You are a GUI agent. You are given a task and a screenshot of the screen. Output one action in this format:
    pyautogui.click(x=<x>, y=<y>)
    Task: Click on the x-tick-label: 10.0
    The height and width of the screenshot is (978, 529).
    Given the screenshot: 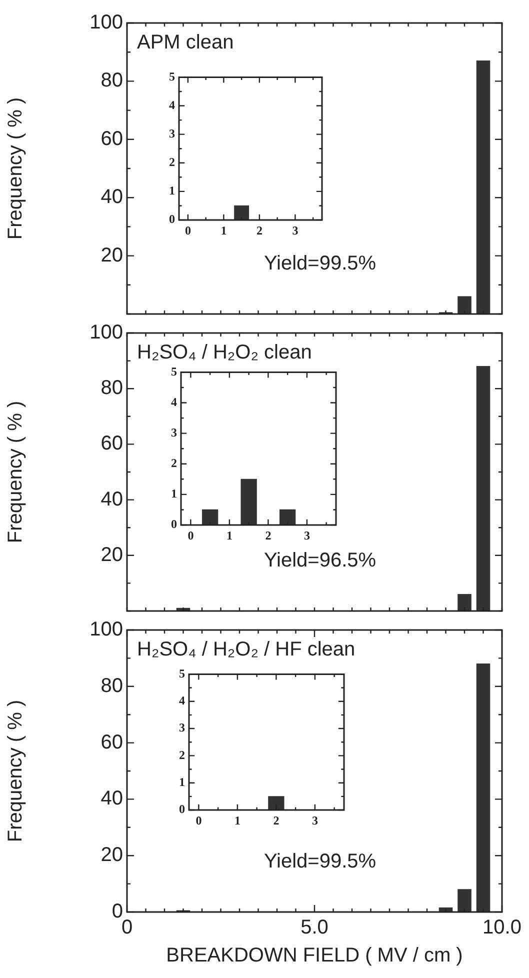 What is the action you would take?
    pyautogui.click(x=502, y=927)
    